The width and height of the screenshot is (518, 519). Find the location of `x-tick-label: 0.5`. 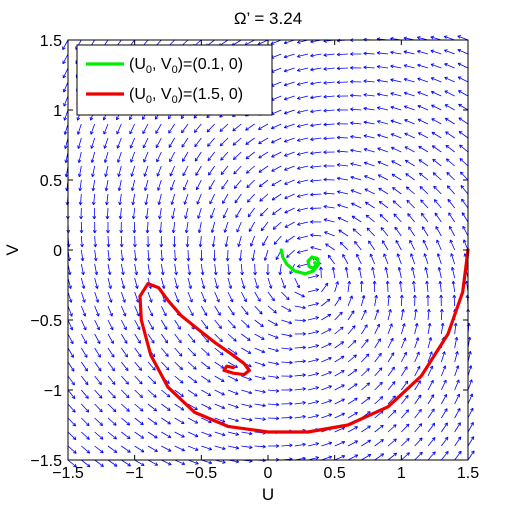

x-tick-label: 0.5 is located at coordinates (335, 473).